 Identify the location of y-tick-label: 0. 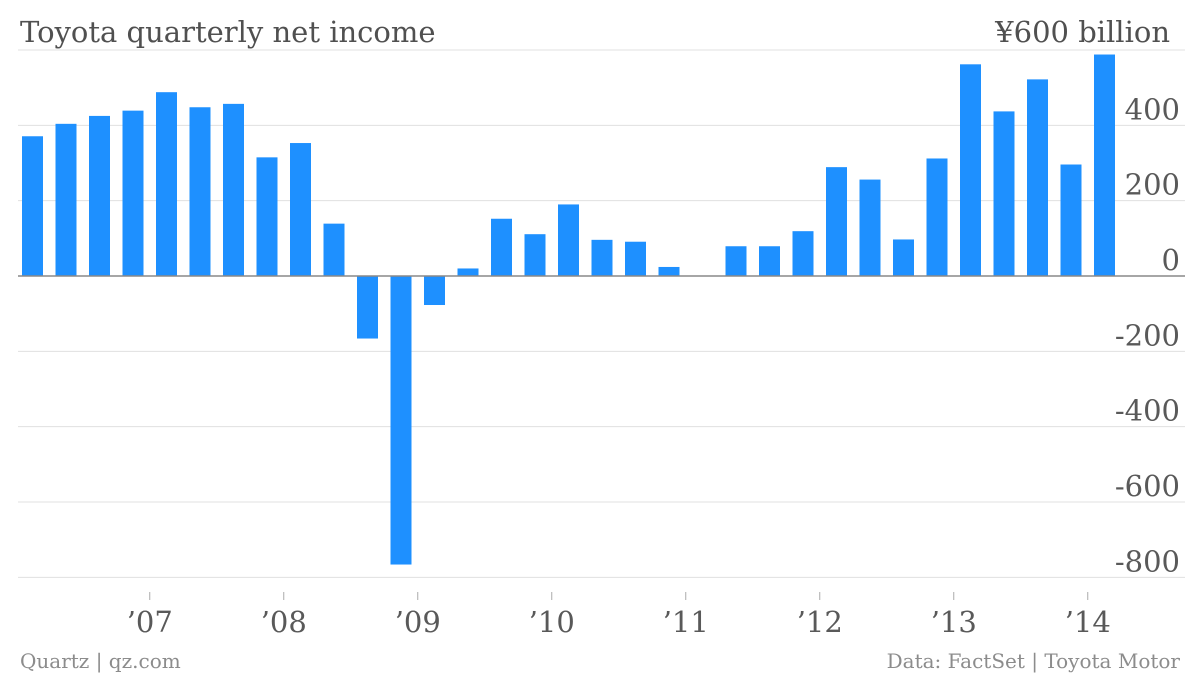
(1171, 260).